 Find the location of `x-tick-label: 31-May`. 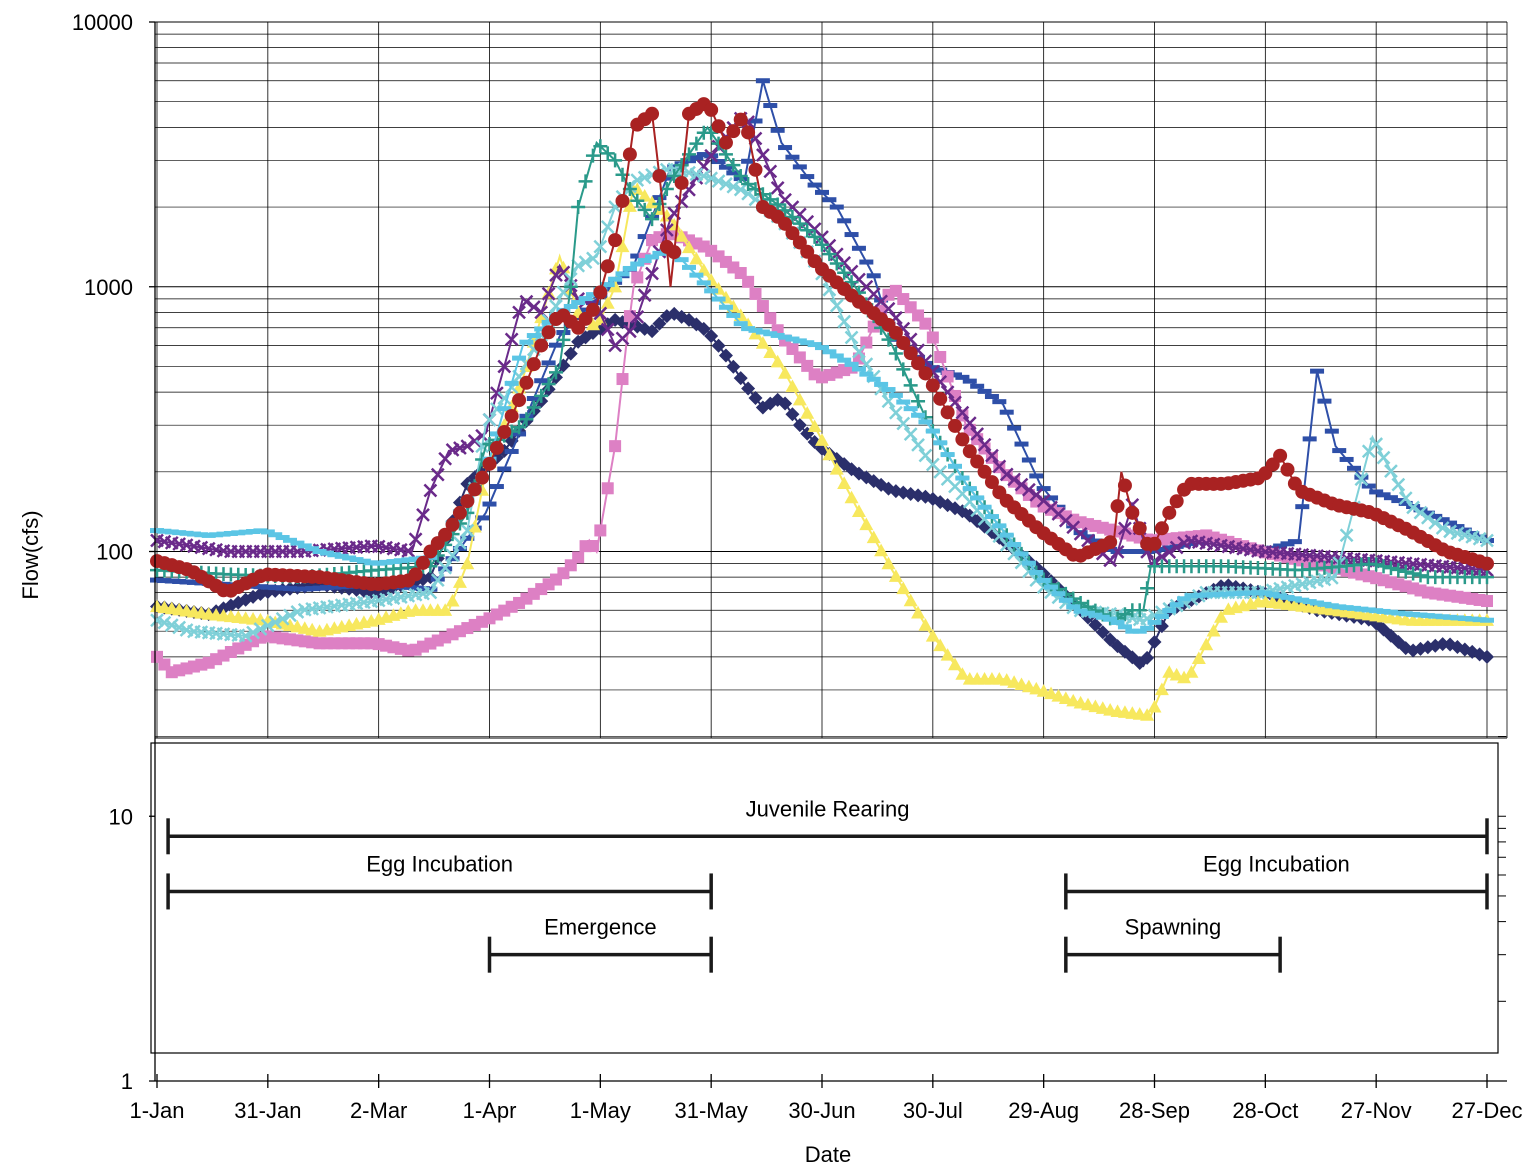

x-tick-label: 31-May is located at coordinates (710, 1110).